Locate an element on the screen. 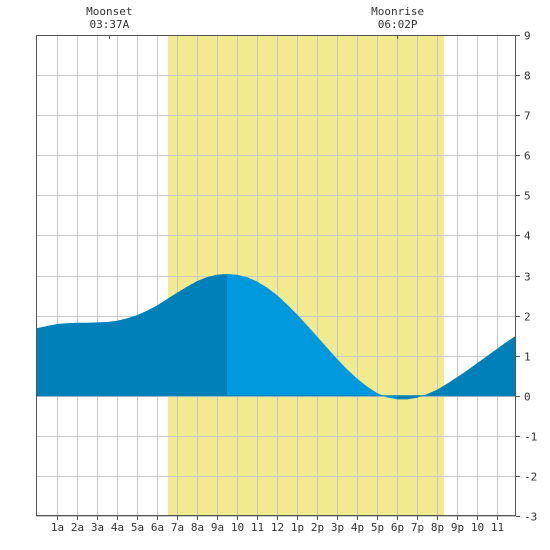 This screenshot has height=550, width=550. y-tick-label: 4 is located at coordinates (527, 236).